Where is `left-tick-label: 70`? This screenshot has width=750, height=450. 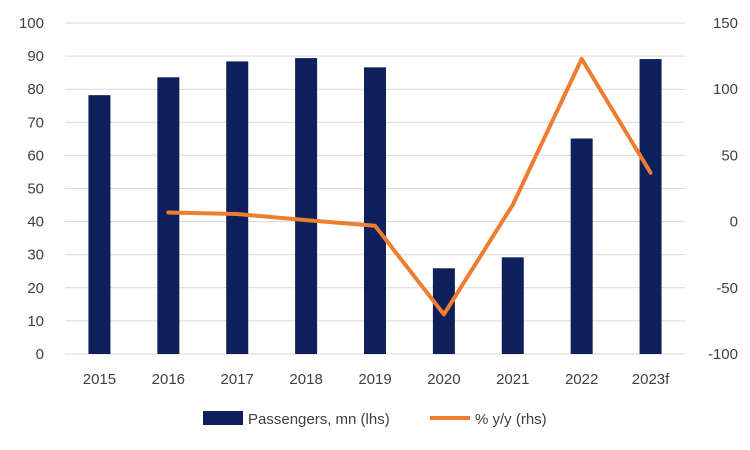 left-tick-label: 70 is located at coordinates (35, 122).